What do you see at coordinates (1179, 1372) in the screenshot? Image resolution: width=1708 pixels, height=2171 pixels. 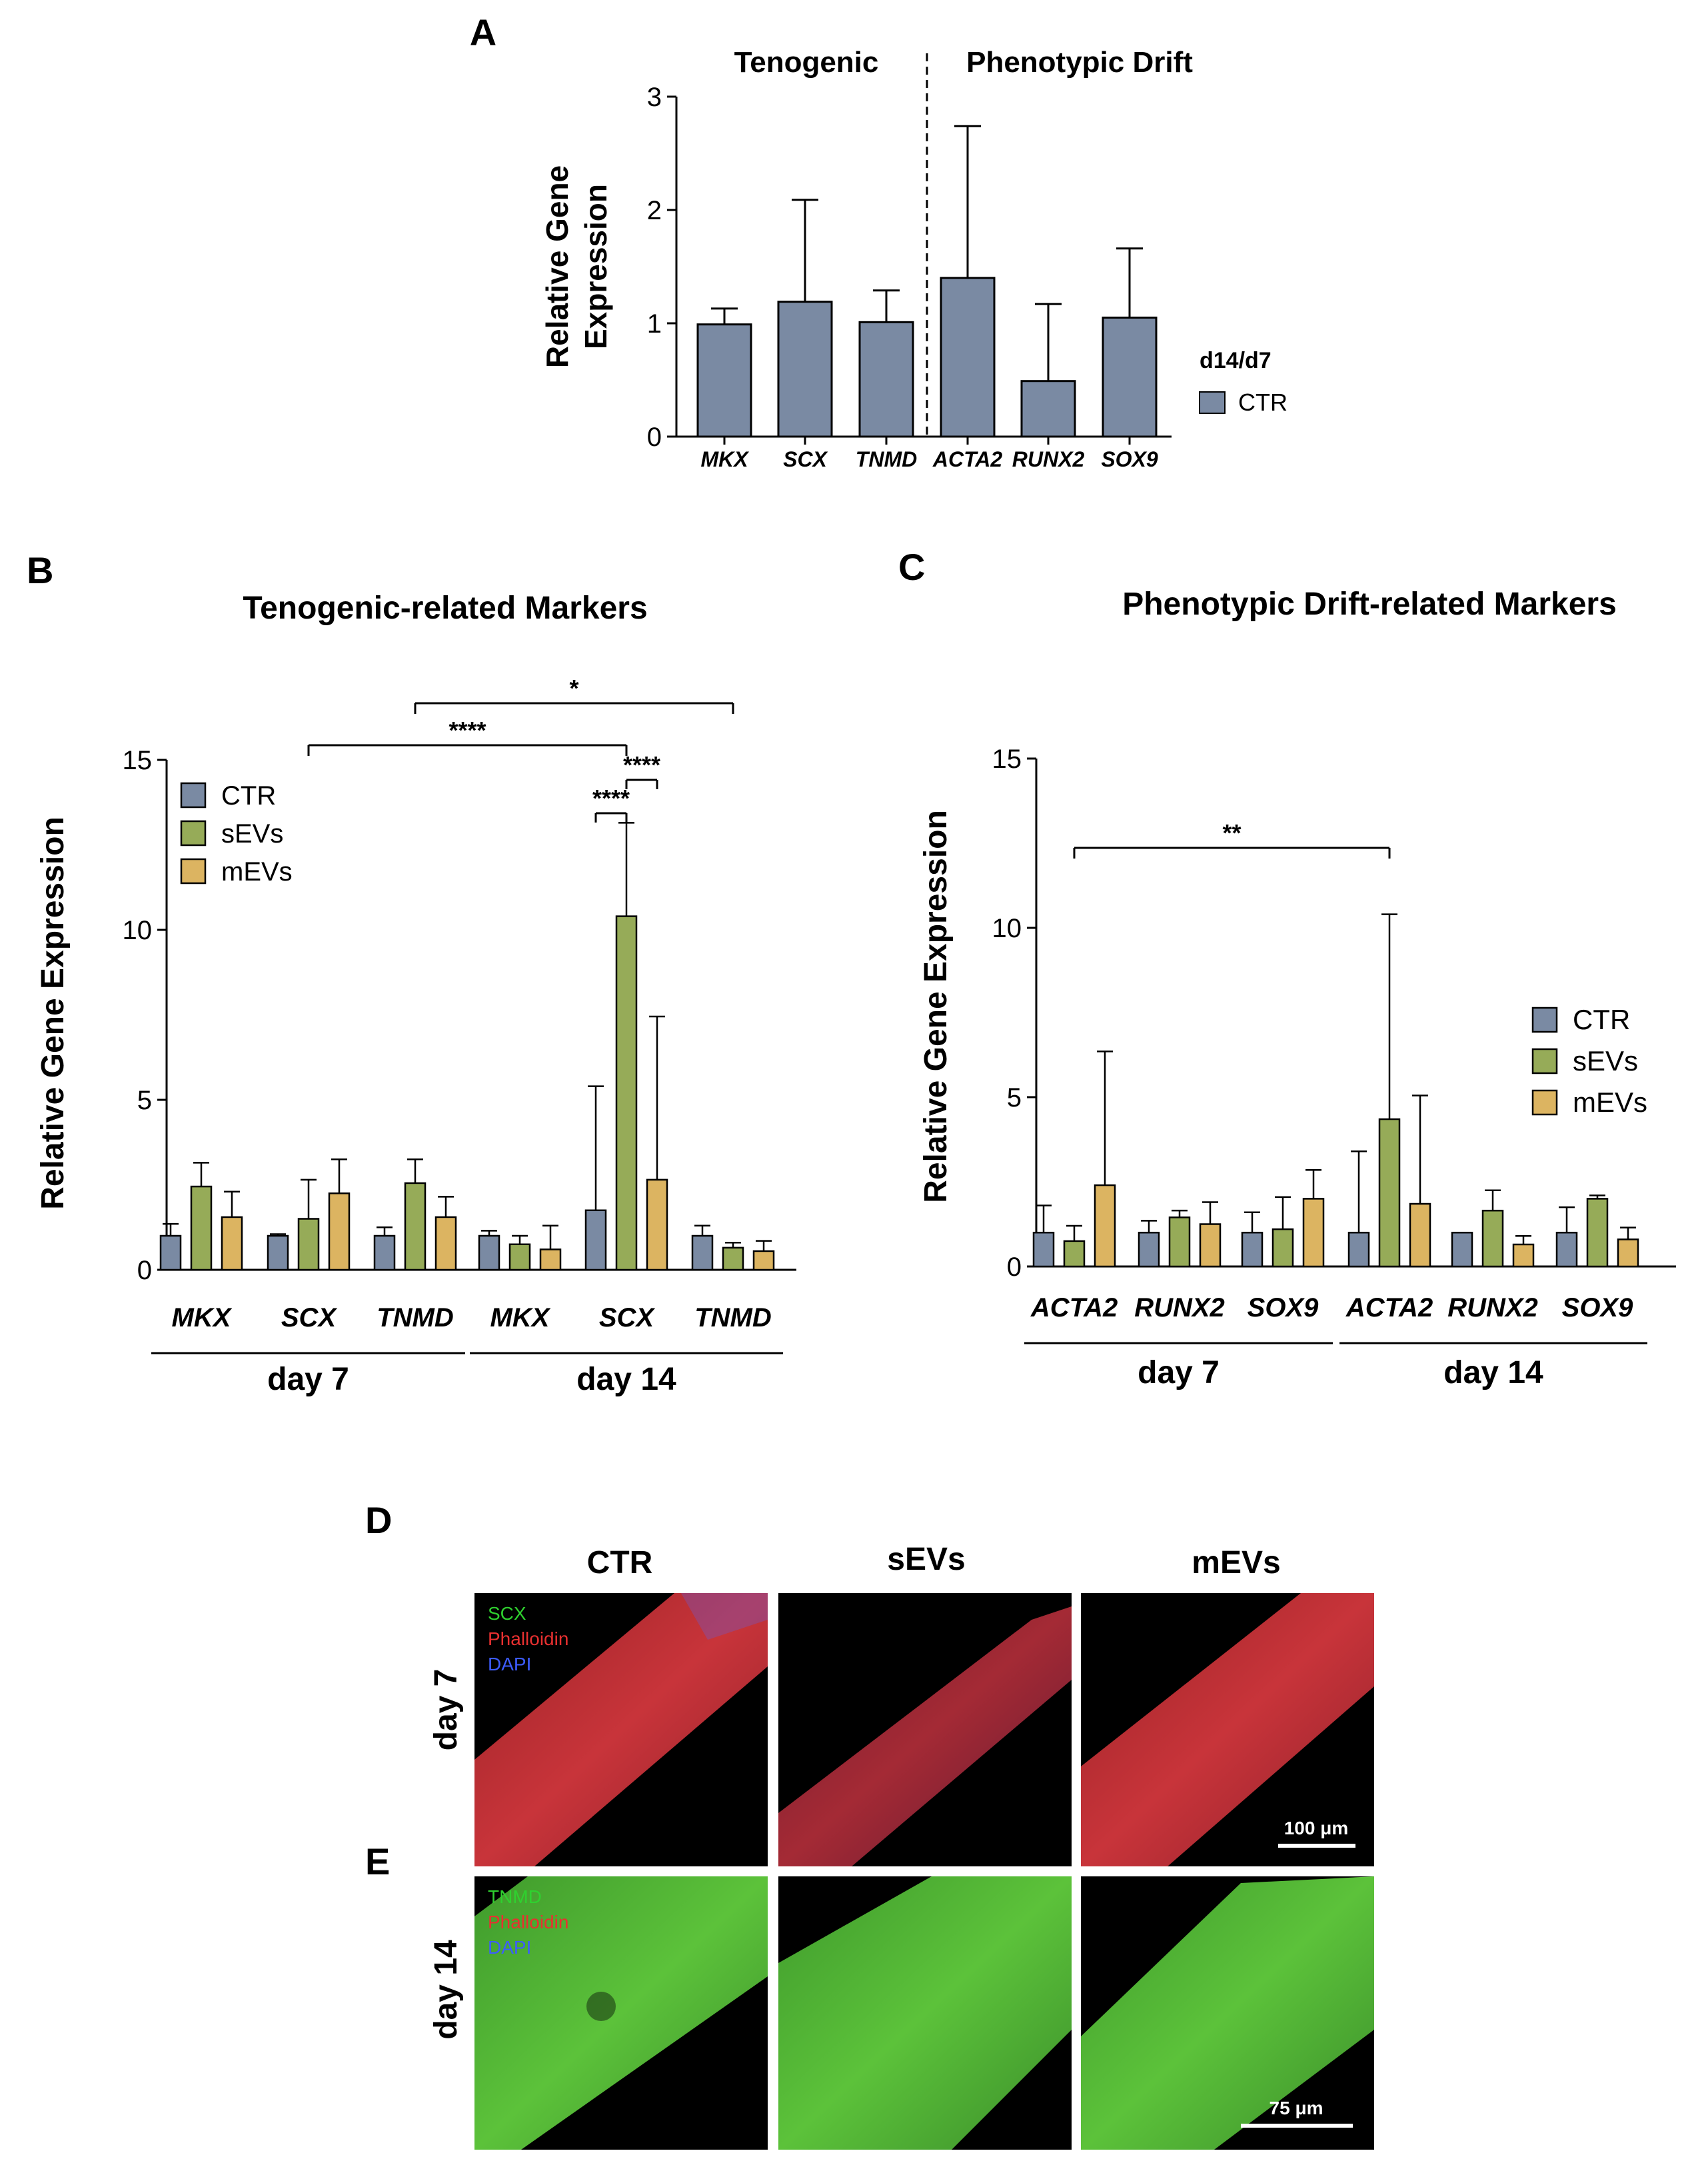 I see `c-group-label: day 7` at bounding box center [1179, 1372].